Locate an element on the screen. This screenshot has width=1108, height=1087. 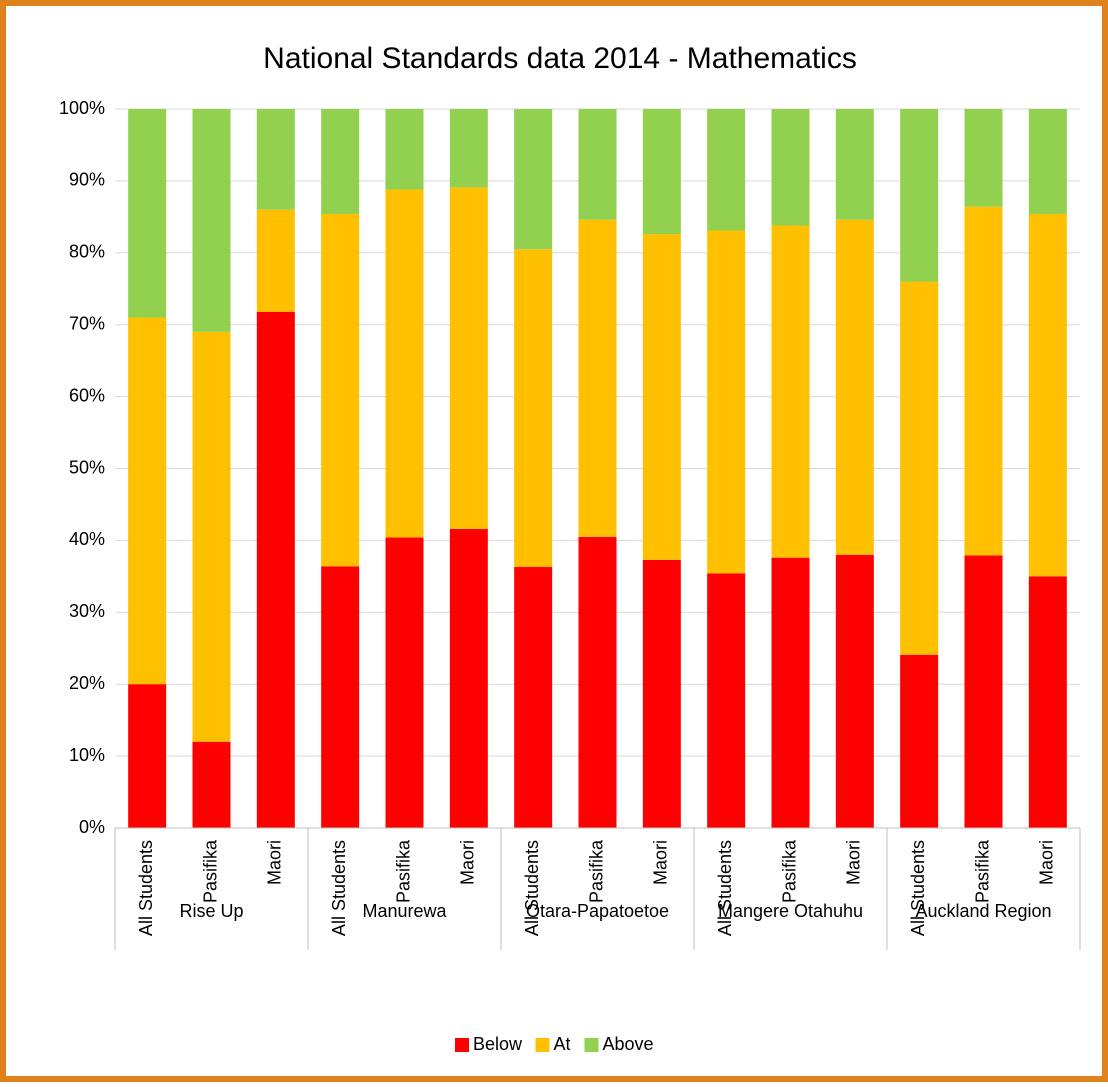
y-tick-label: 0% is located at coordinates (92, 827).